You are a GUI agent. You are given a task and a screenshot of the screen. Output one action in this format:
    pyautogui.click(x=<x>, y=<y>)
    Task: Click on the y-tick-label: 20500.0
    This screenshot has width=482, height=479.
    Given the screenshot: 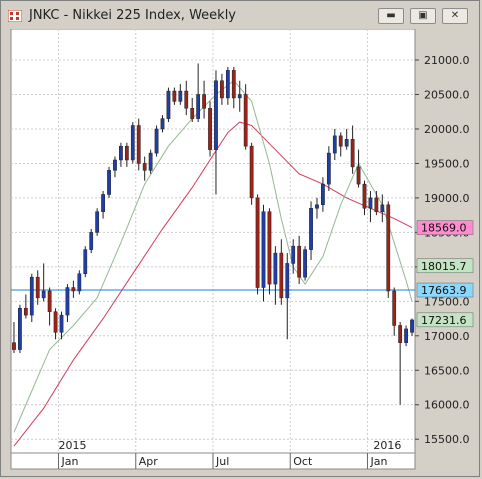 What is the action you would take?
    pyautogui.click(x=447, y=94)
    